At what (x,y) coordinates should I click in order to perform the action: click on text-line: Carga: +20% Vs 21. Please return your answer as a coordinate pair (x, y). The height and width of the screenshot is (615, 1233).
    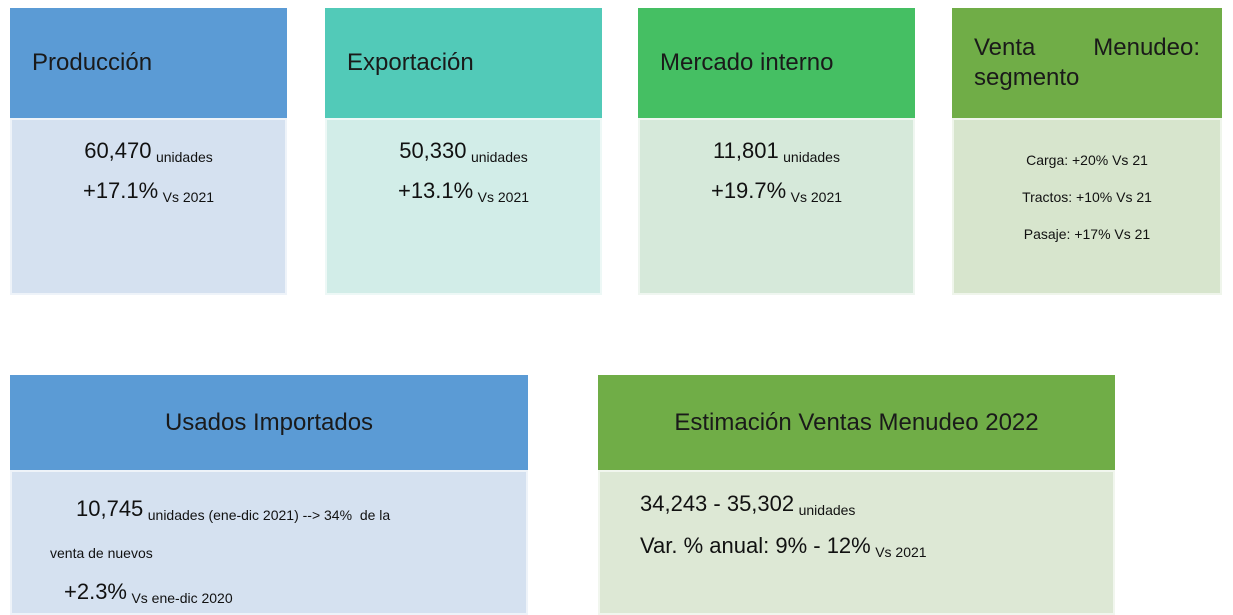
    Looking at the image, I should click on (1087, 160).